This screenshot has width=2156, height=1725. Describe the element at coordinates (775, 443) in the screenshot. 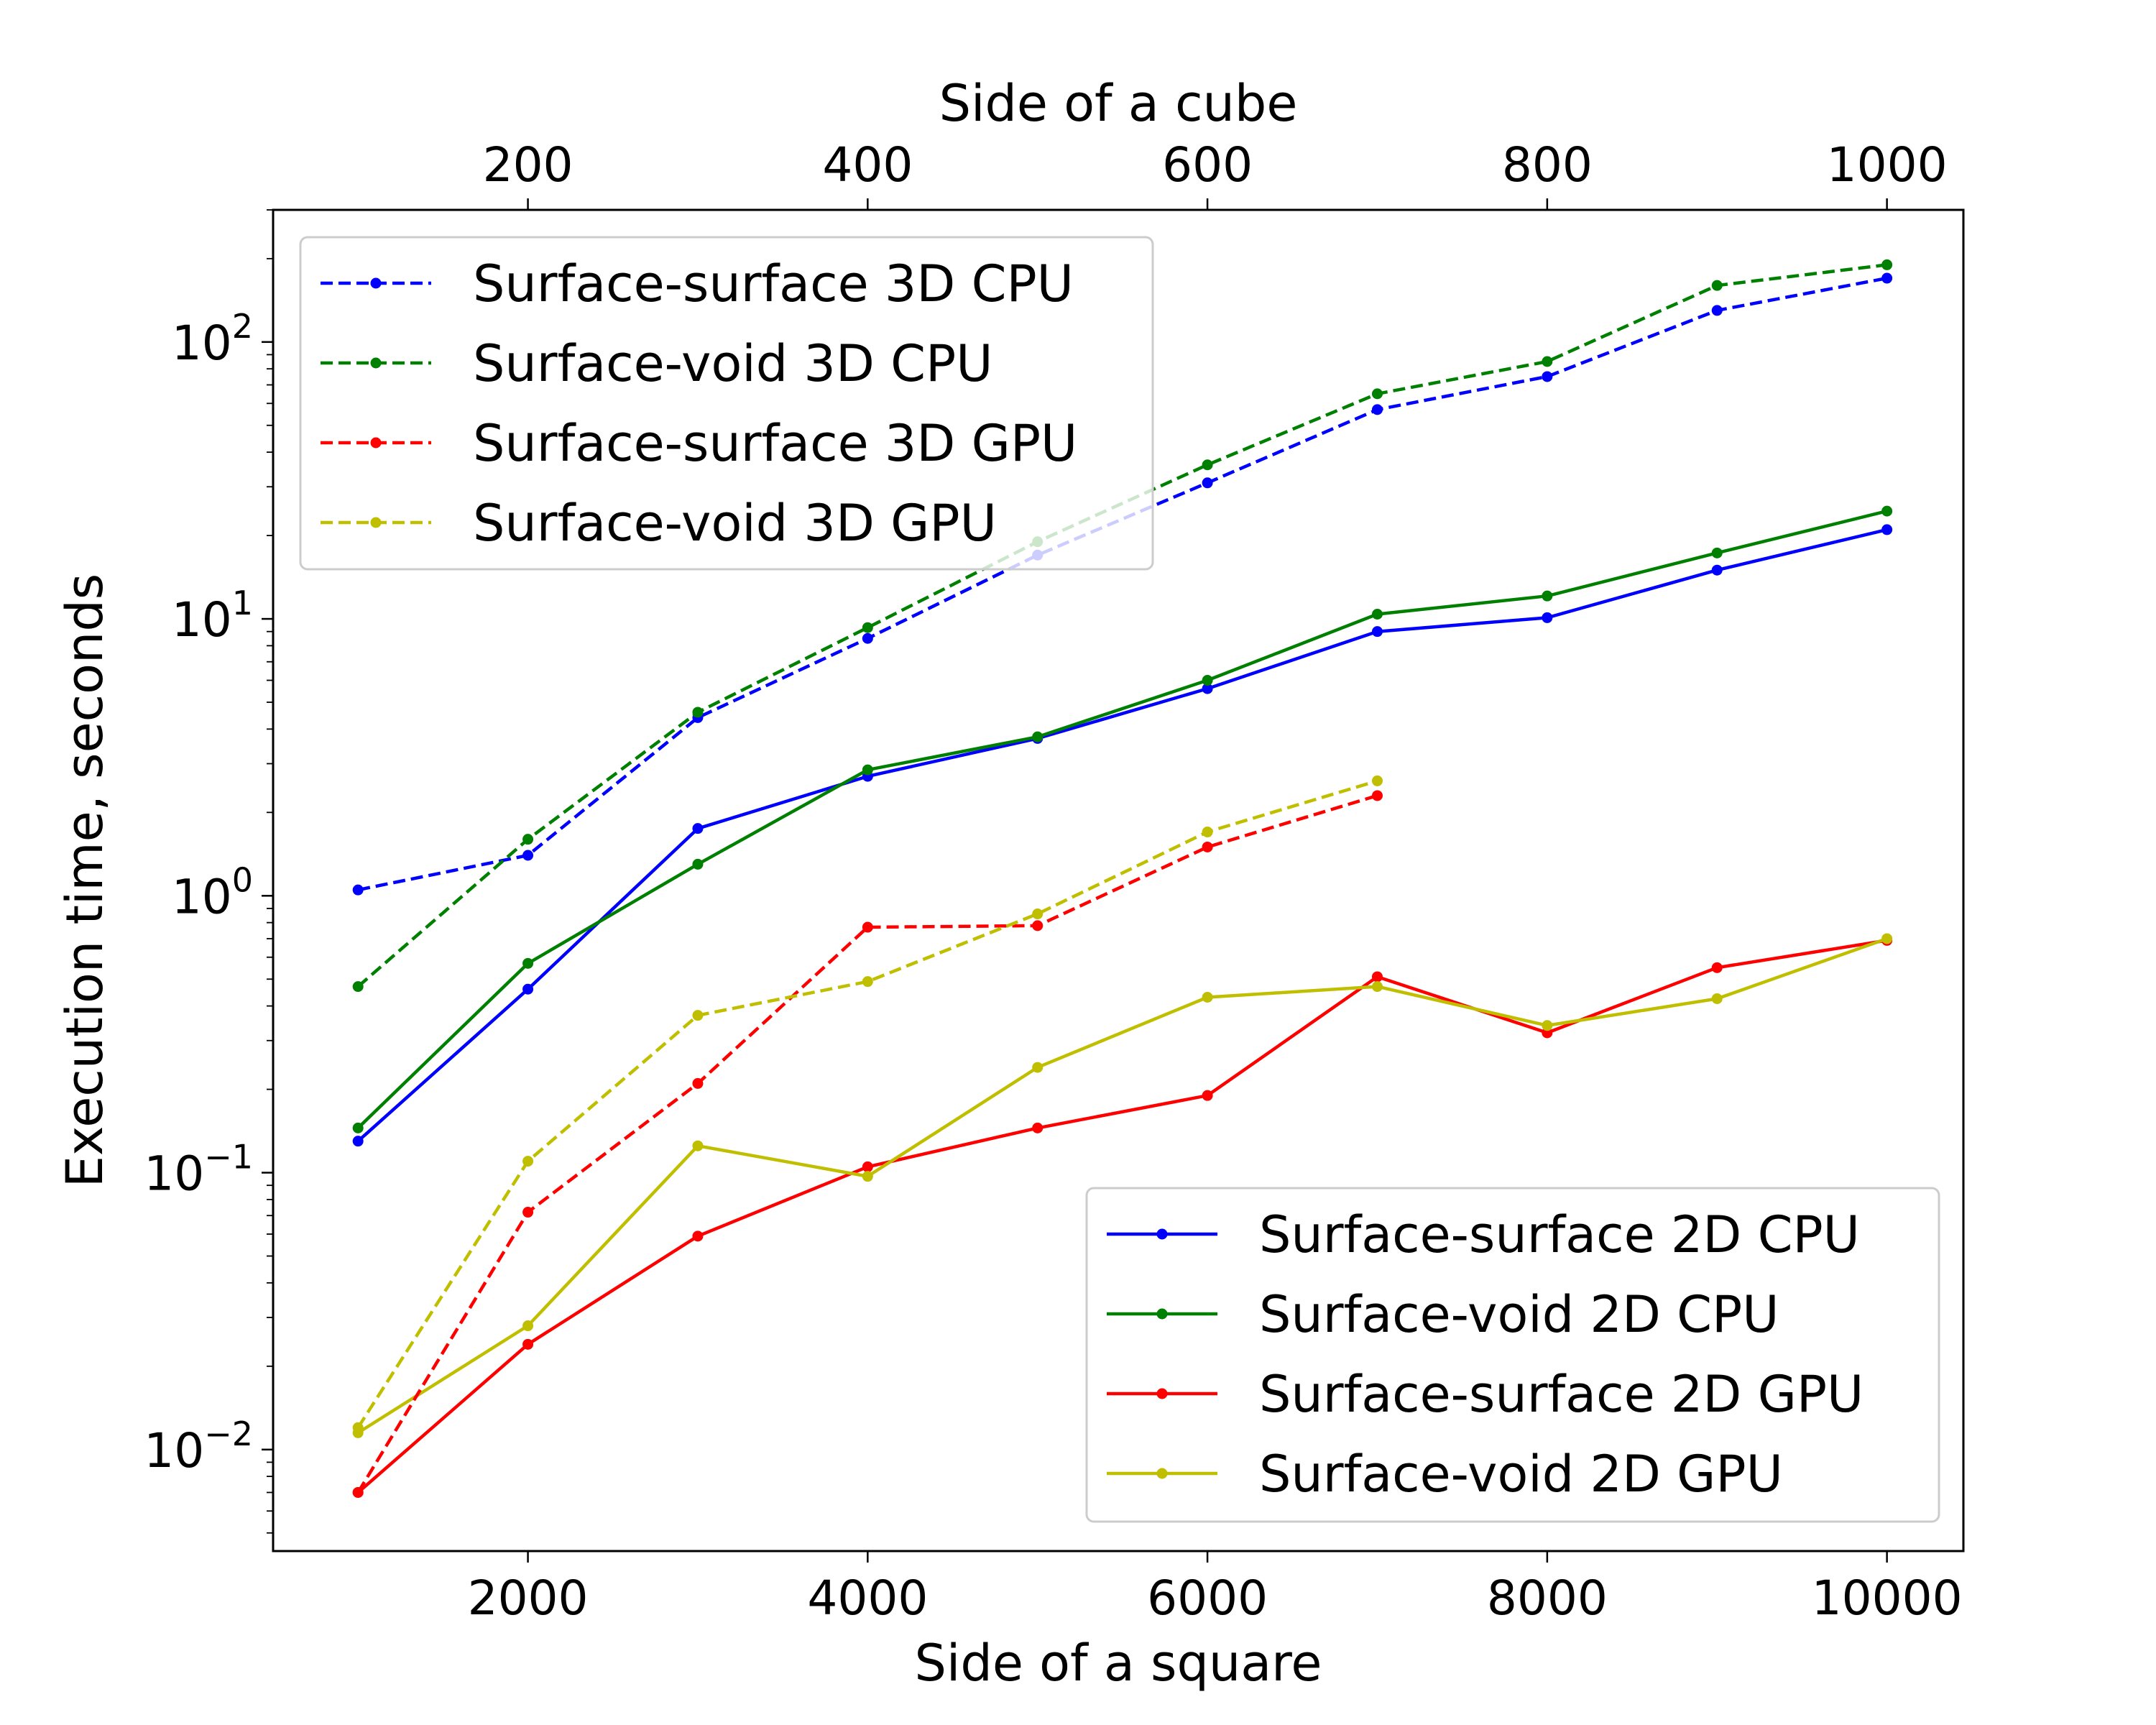

I see `legend-3d-entry-label: Surface-surface 3D GPU` at that location.